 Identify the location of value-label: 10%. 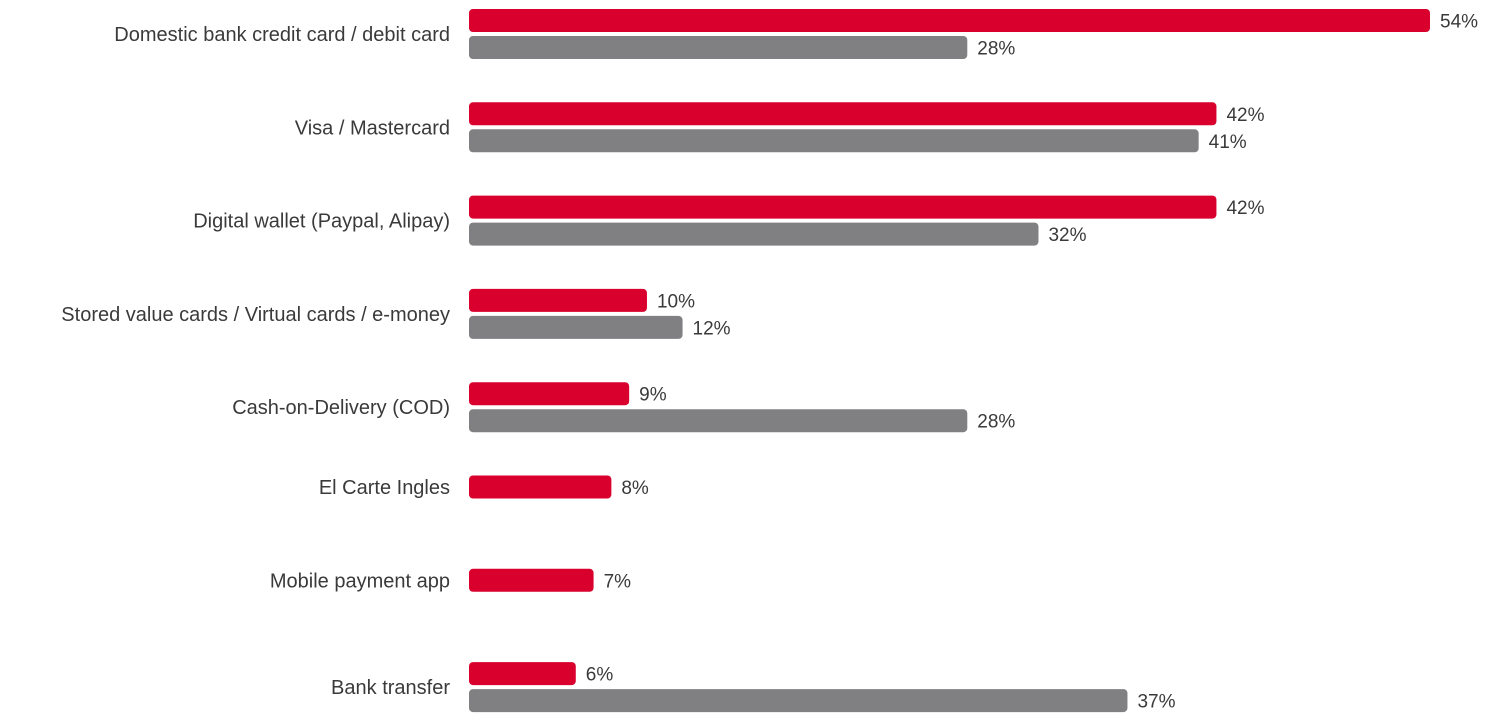
(676, 301).